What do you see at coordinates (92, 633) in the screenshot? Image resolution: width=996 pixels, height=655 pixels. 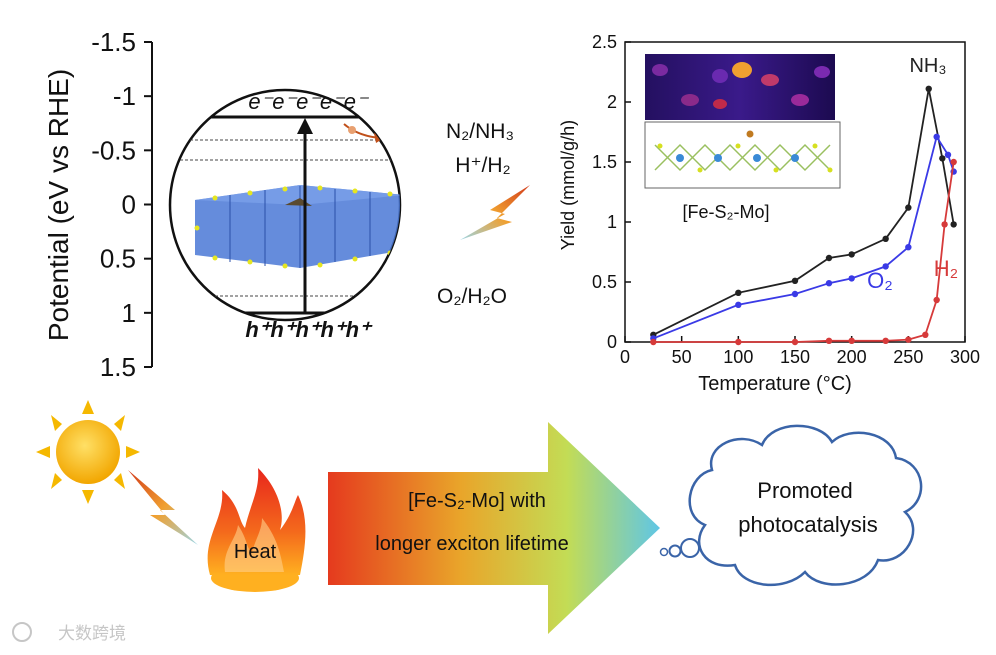 I see `watermark-text: 大数跨境` at bounding box center [92, 633].